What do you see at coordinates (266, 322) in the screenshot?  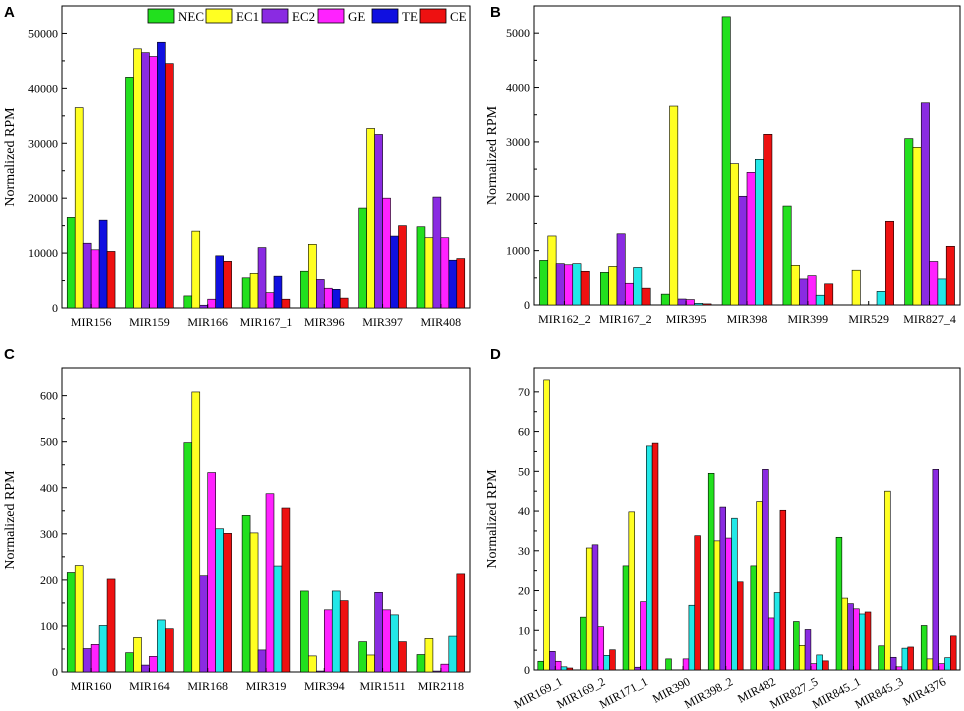 I see `x-tick-label: MIR167_1` at bounding box center [266, 322].